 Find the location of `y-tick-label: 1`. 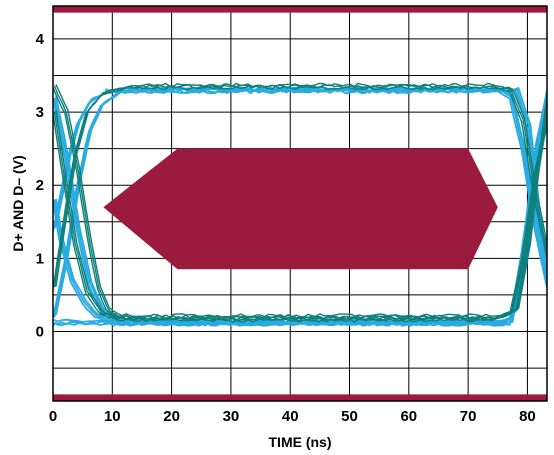

y-tick-label: 1 is located at coordinates (40, 258).